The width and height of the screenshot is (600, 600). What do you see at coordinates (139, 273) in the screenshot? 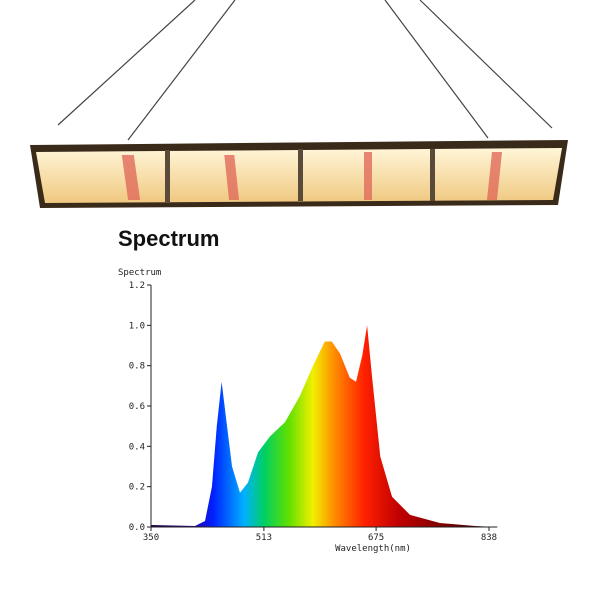
I see `y-axis-label: Spectrum` at bounding box center [139, 273].